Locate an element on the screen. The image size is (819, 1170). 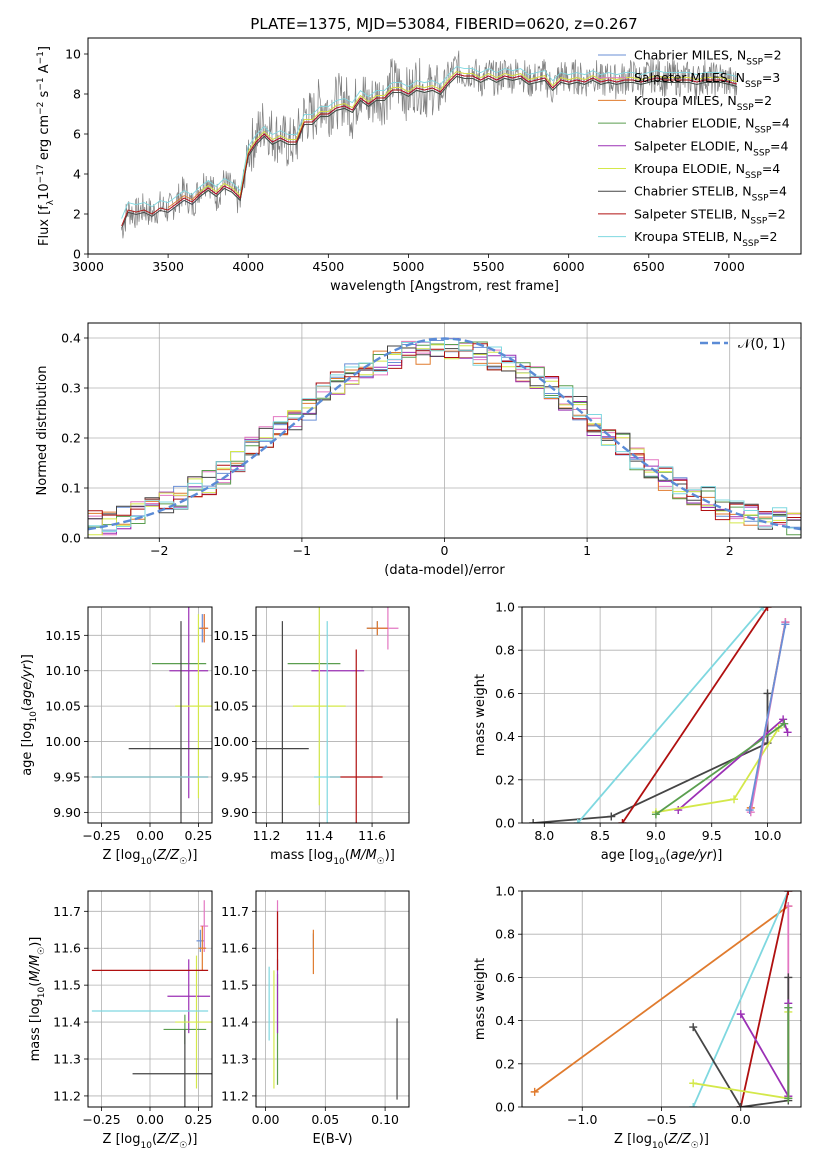
y-tick-label: 0 is located at coordinates (77, 254).